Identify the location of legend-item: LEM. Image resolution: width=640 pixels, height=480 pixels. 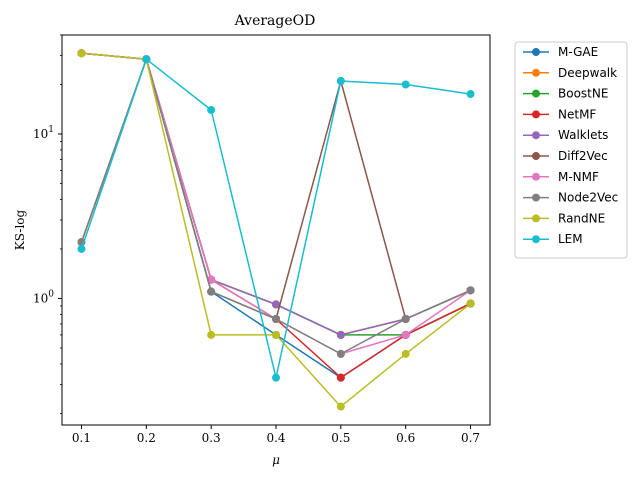
(553, 239).